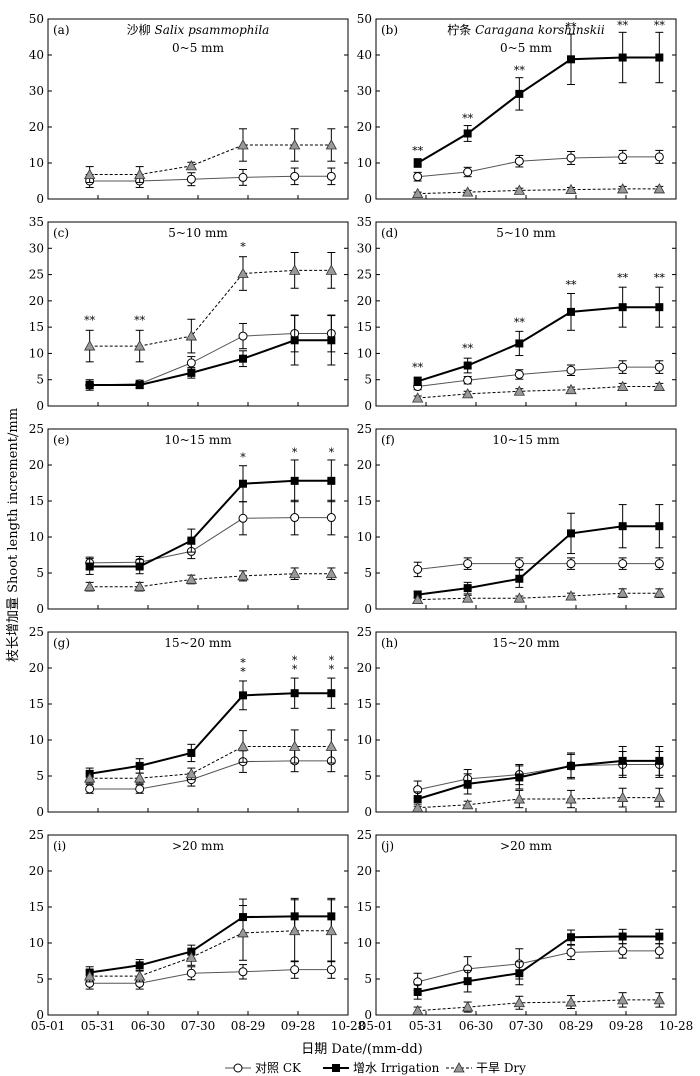 The width and height of the screenshot is (700, 1076). What do you see at coordinates (198, 1026) in the screenshot?
I see `x-tick-label: 07-30` at bounding box center [198, 1026].